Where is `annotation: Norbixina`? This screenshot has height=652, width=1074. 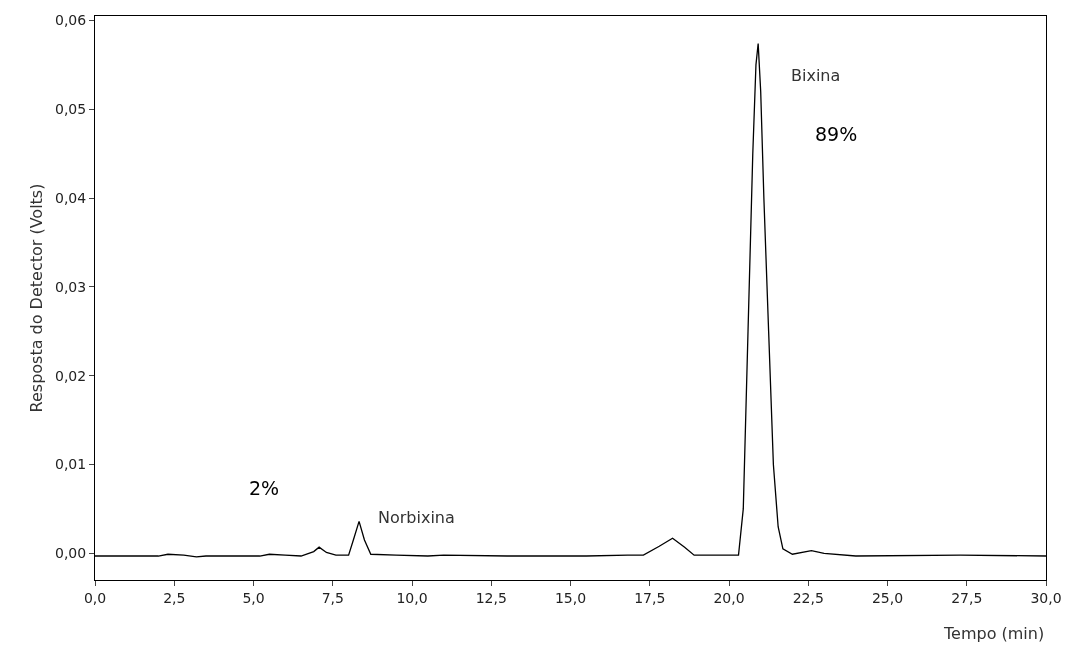 annotation: Norbixina is located at coordinates (416, 517).